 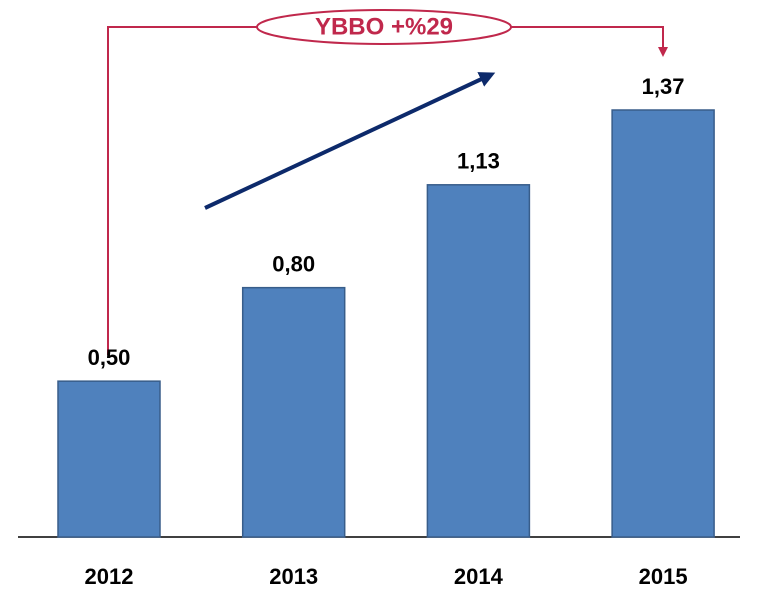 I want to click on value-label: 0,50, so click(x=109, y=357).